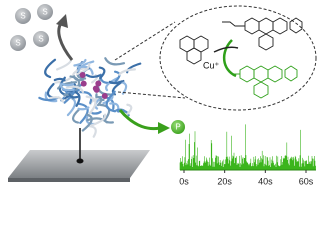 Image resolution: width=320 pixels, height=240 pixels. I want to click on x-tick-label: 20s, so click(224, 181).